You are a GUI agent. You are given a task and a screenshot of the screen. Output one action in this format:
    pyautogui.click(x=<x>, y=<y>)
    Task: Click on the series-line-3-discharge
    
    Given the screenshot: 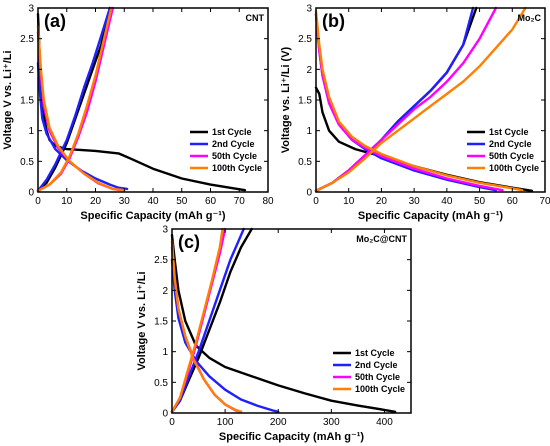 What is the action you would take?
    pyautogui.click(x=79, y=111)
    